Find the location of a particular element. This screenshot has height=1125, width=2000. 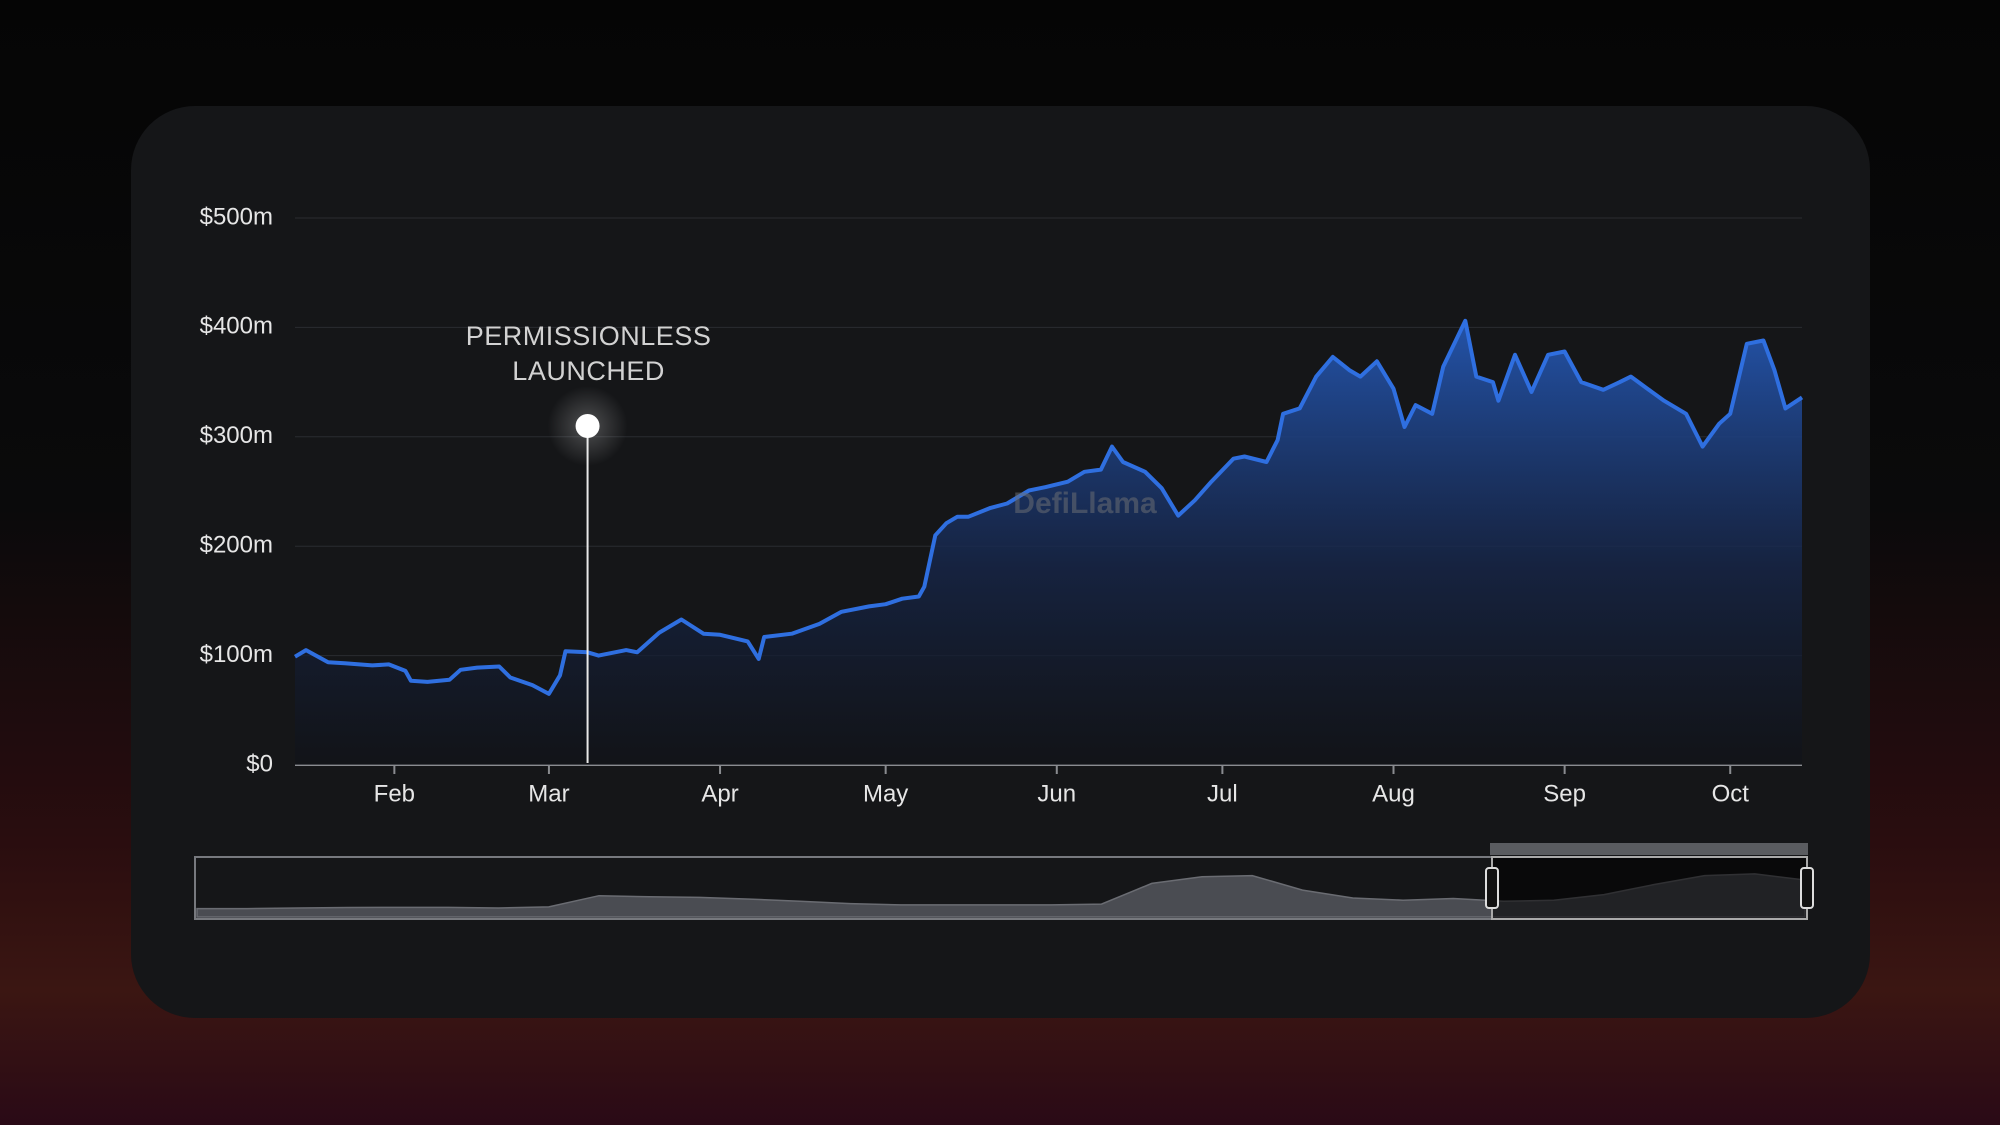

x-tick-label: May is located at coordinates (885, 793).